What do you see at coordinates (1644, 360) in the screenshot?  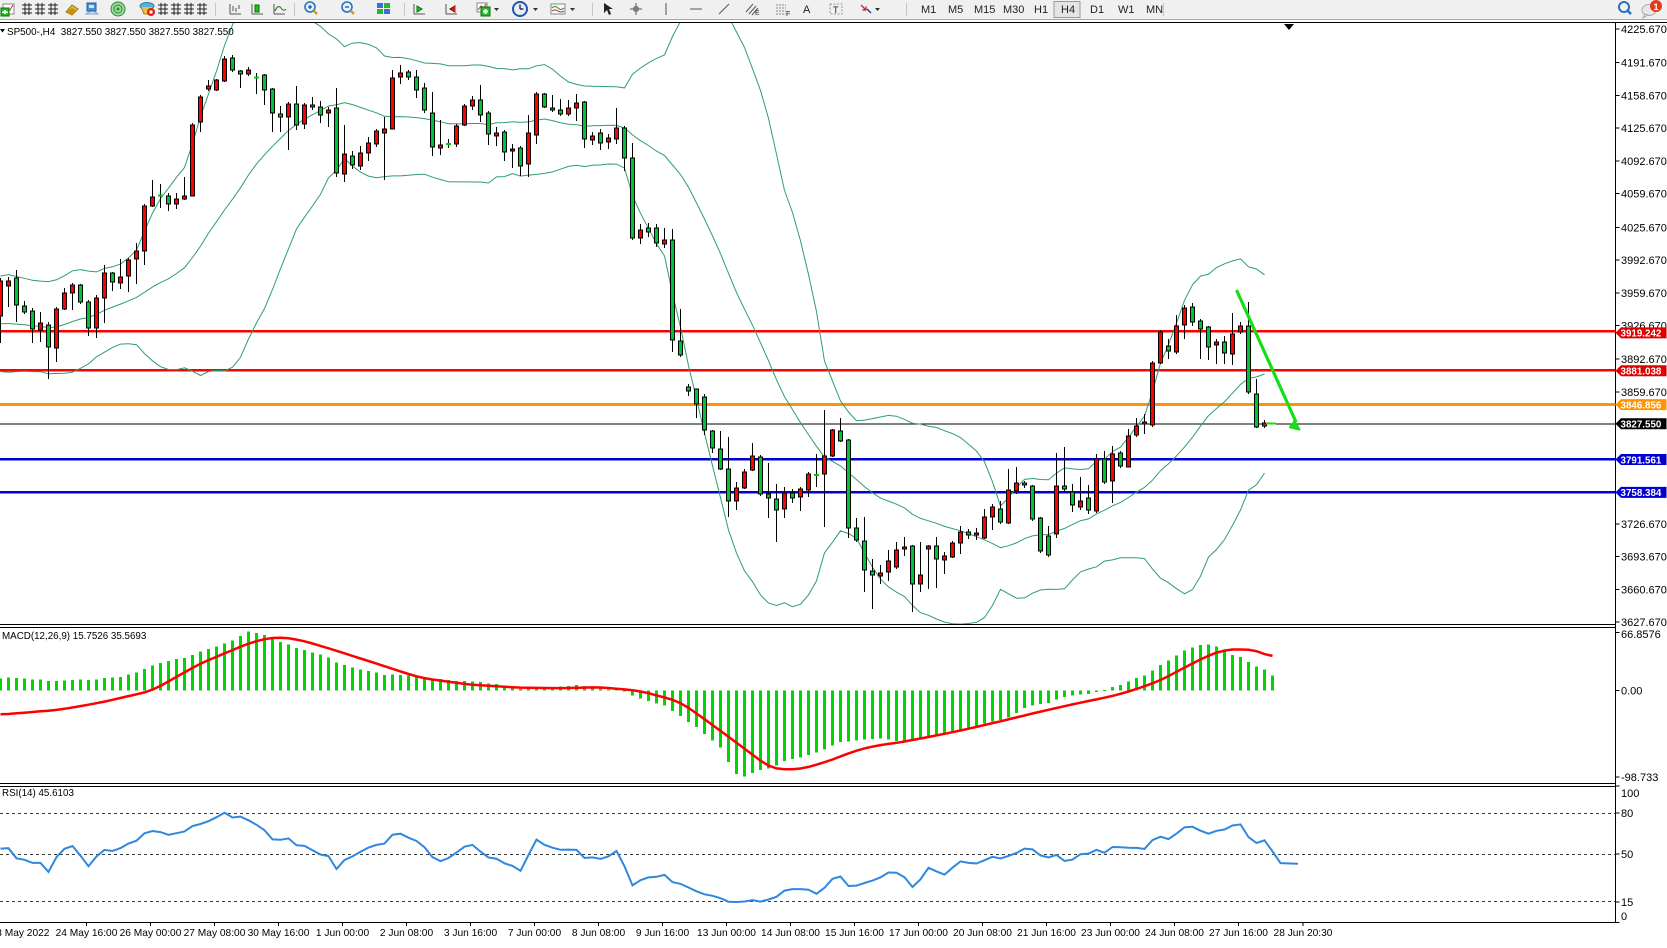 I see `svg-text: 3892.670` at bounding box center [1644, 360].